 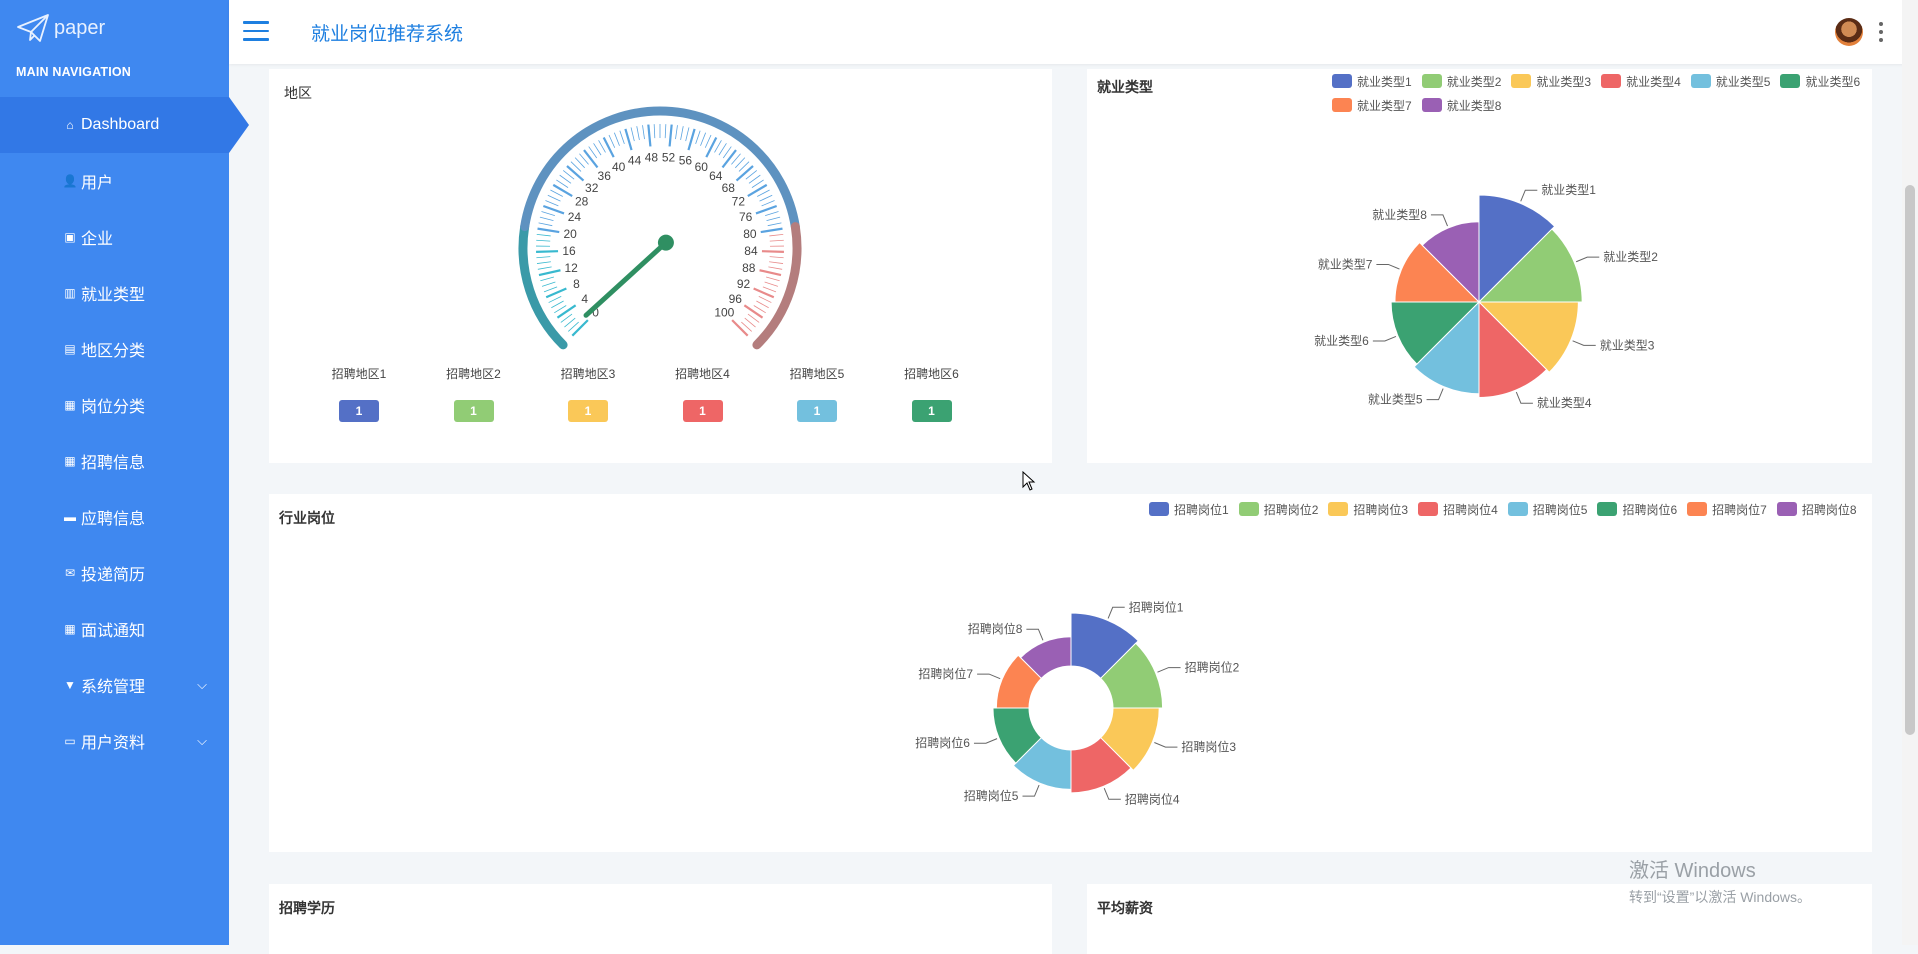 I want to click on gauge-tick-label: 40, so click(x=619, y=167).